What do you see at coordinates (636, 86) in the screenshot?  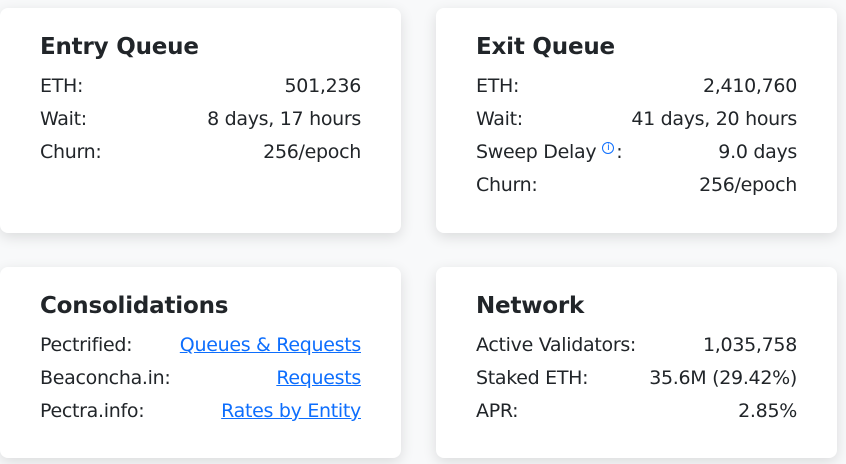 I see `eth-row: ETH: 2,410,760` at bounding box center [636, 86].